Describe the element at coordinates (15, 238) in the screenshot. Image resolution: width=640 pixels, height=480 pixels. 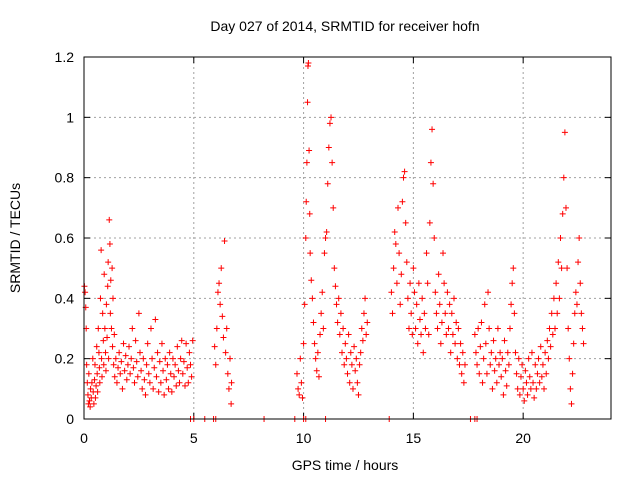
I see `y-axis-label: SRMTID / TECUs` at that location.